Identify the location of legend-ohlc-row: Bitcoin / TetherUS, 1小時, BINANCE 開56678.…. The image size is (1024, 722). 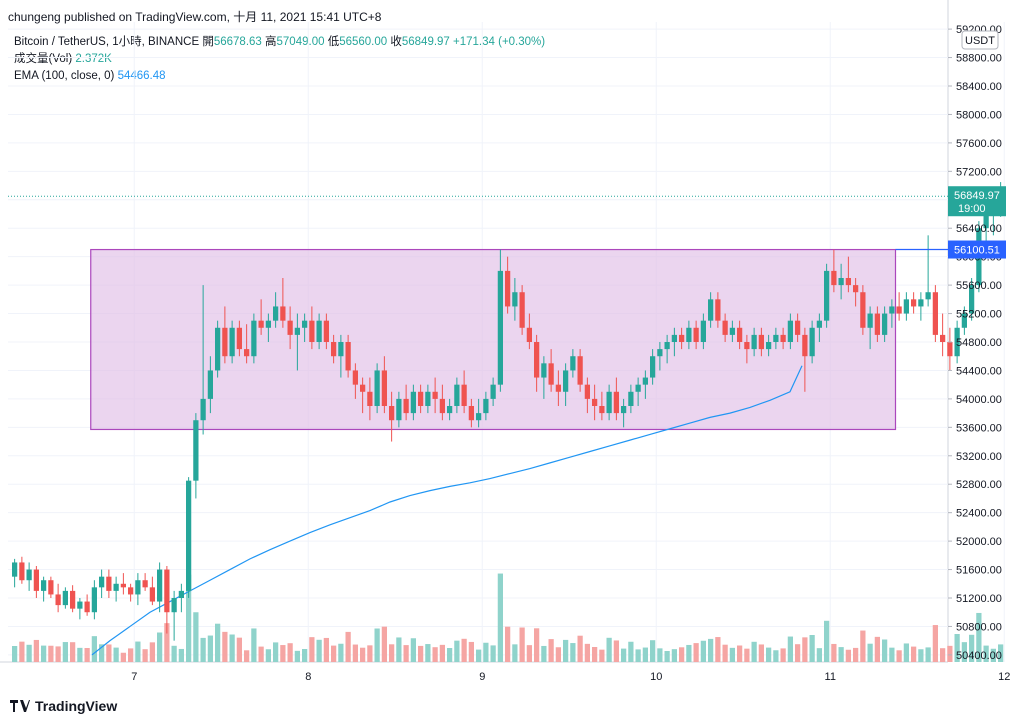
(279, 42).